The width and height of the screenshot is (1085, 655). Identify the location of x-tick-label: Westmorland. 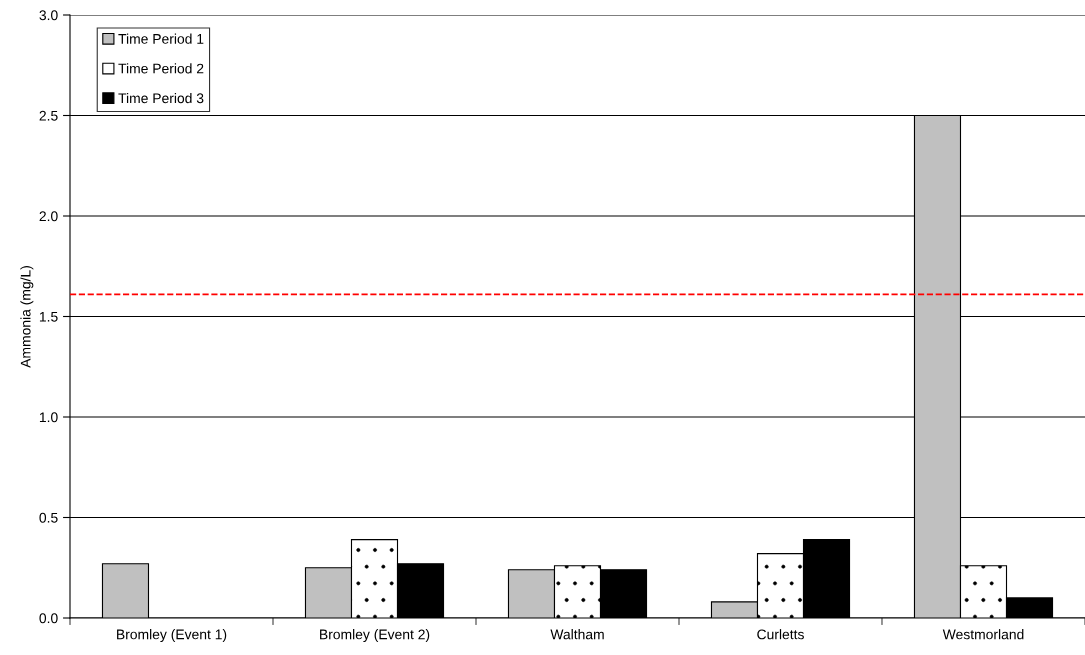
(983, 634).